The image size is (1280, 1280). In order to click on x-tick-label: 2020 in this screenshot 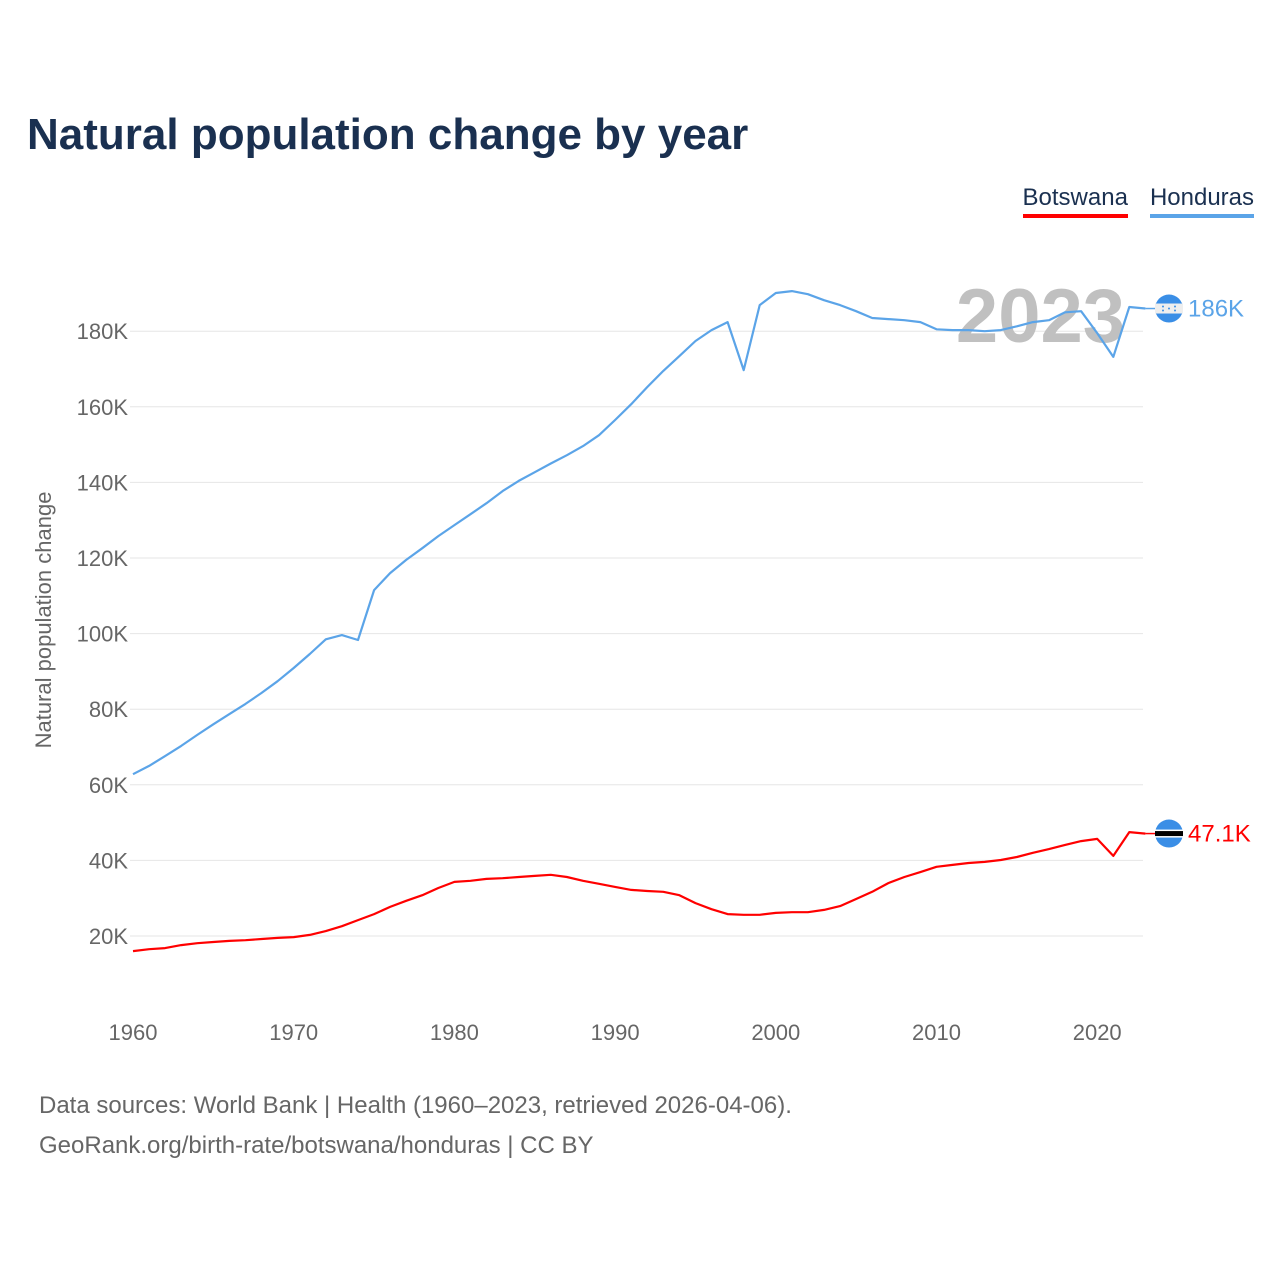, I will do `click(1097, 1032)`.